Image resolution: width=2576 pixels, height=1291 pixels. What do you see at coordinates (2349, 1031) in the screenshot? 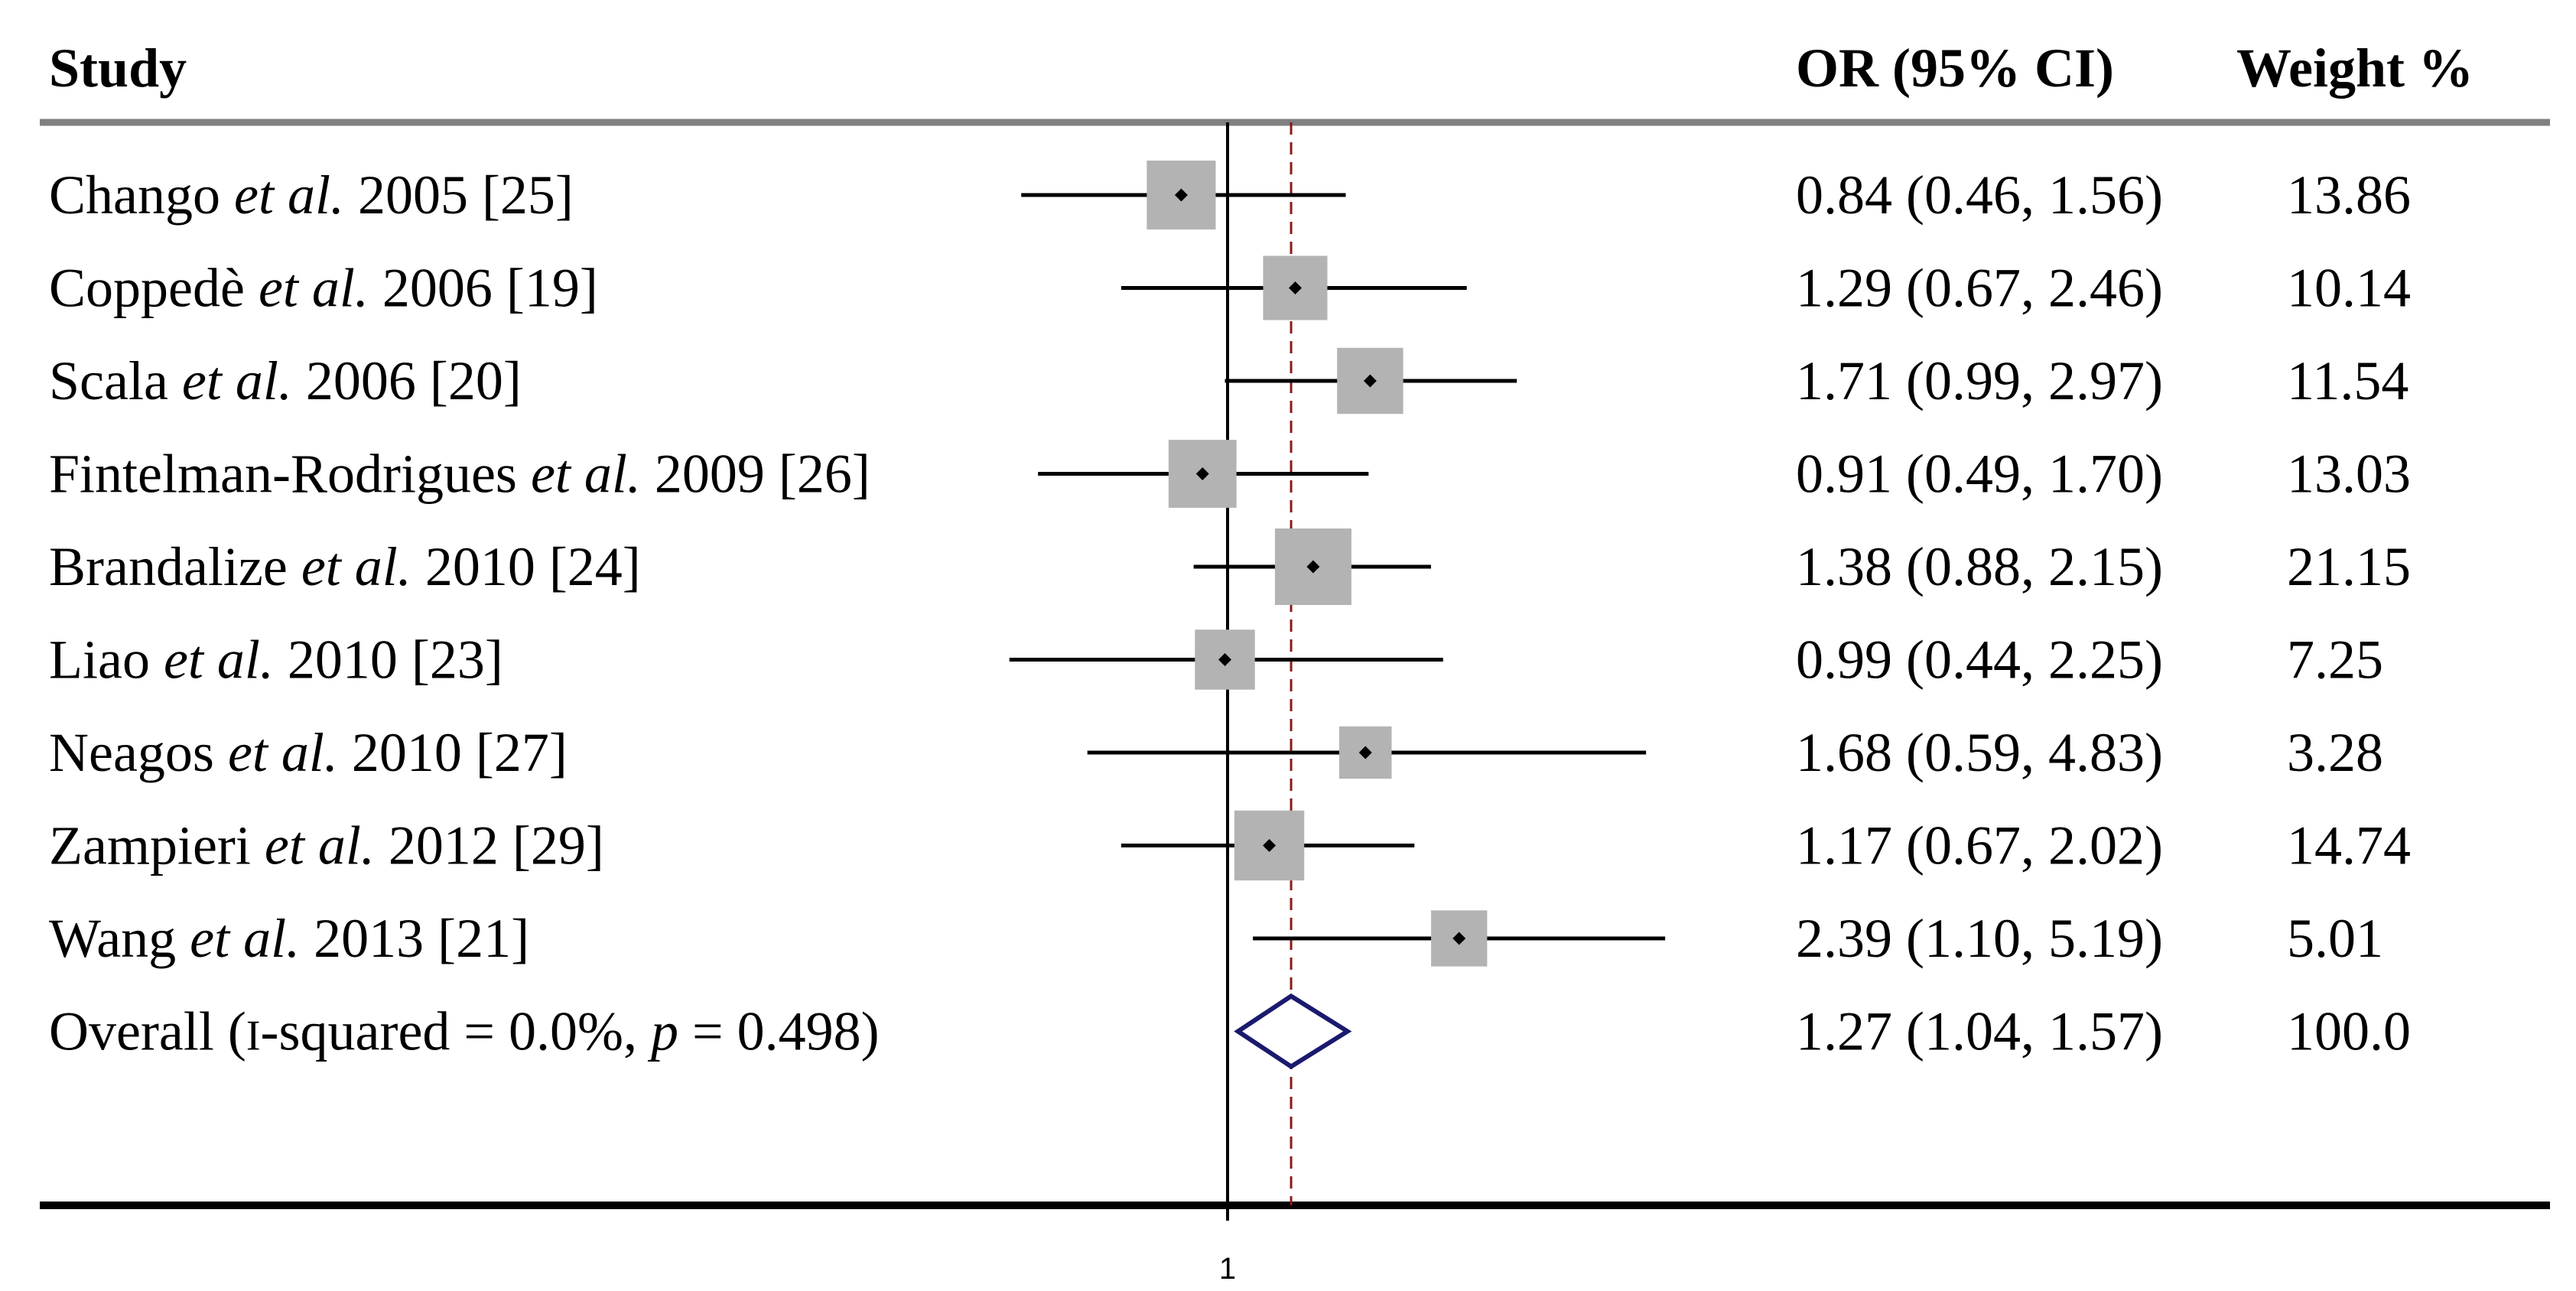
I see `overall-weight-value: 100.0` at bounding box center [2349, 1031].